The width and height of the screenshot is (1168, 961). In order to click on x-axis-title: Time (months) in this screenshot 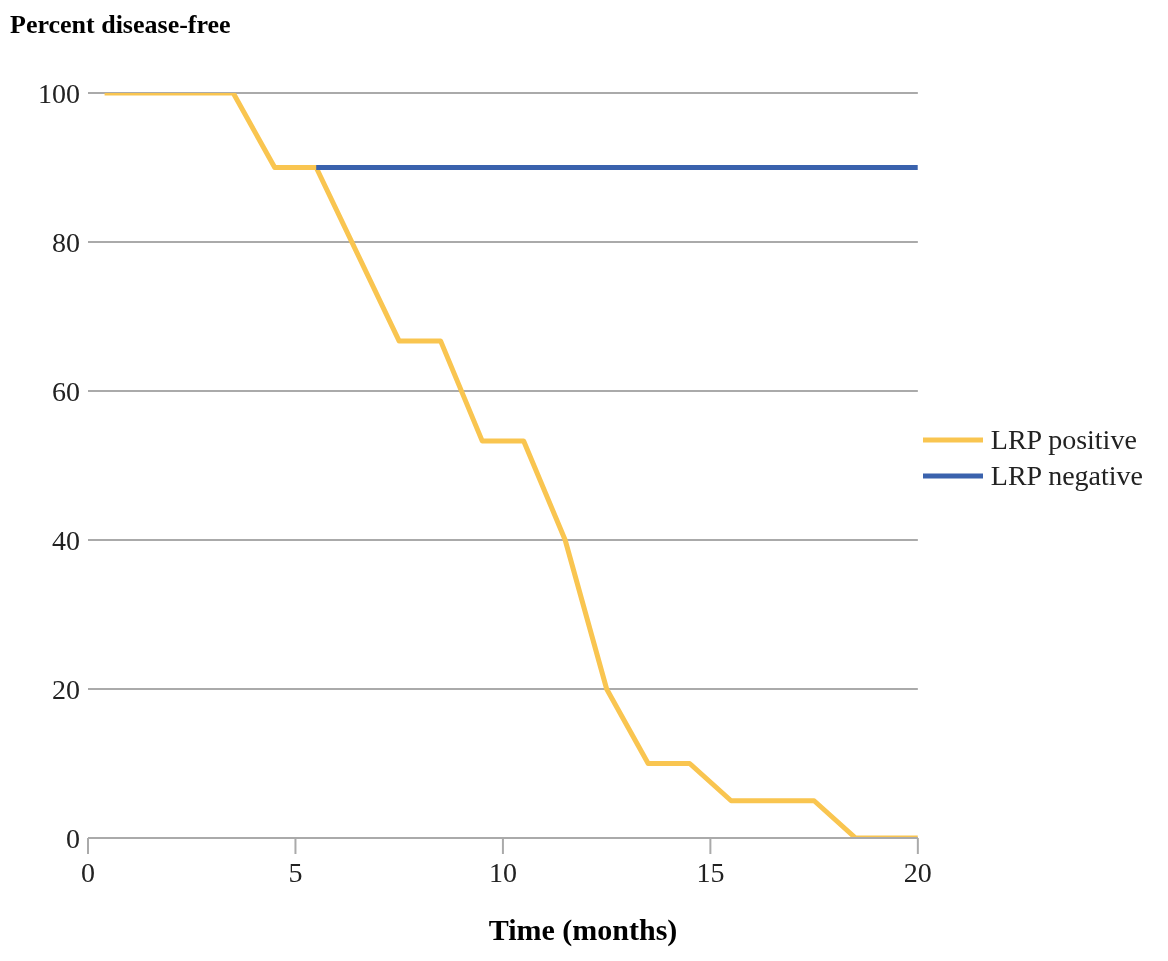, I will do `click(583, 930)`.